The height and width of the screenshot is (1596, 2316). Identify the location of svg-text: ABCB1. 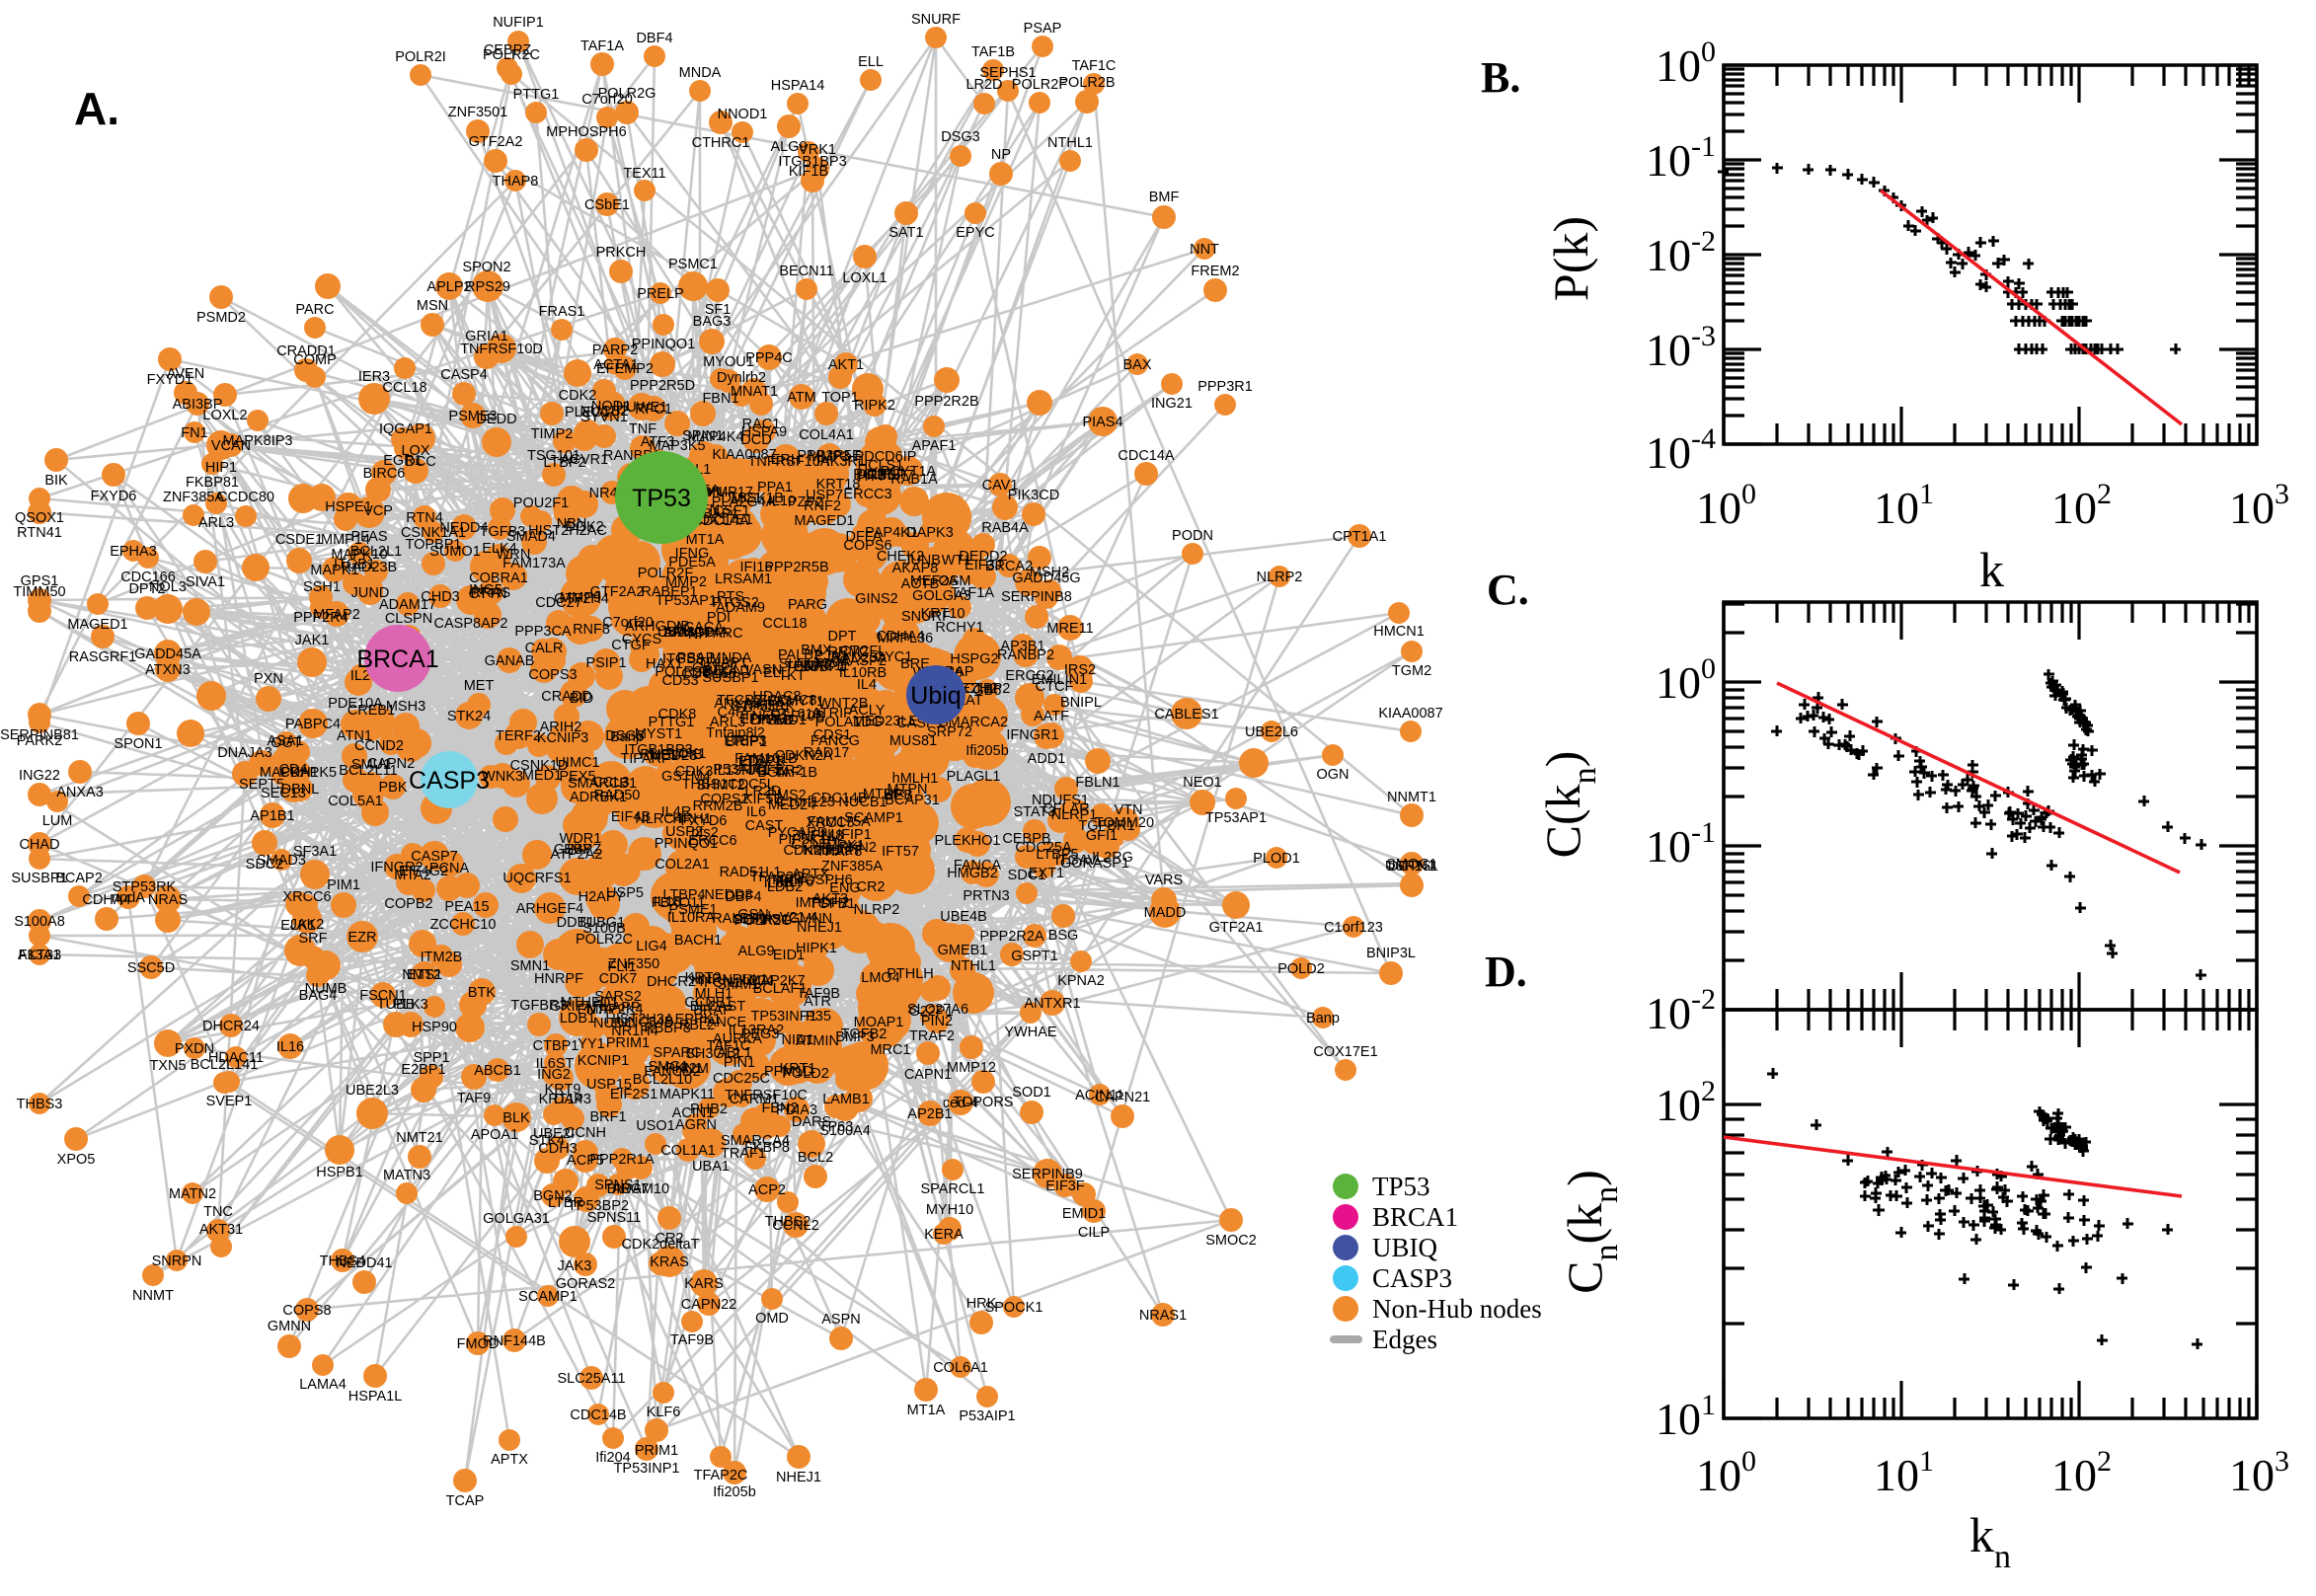
(498, 1071).